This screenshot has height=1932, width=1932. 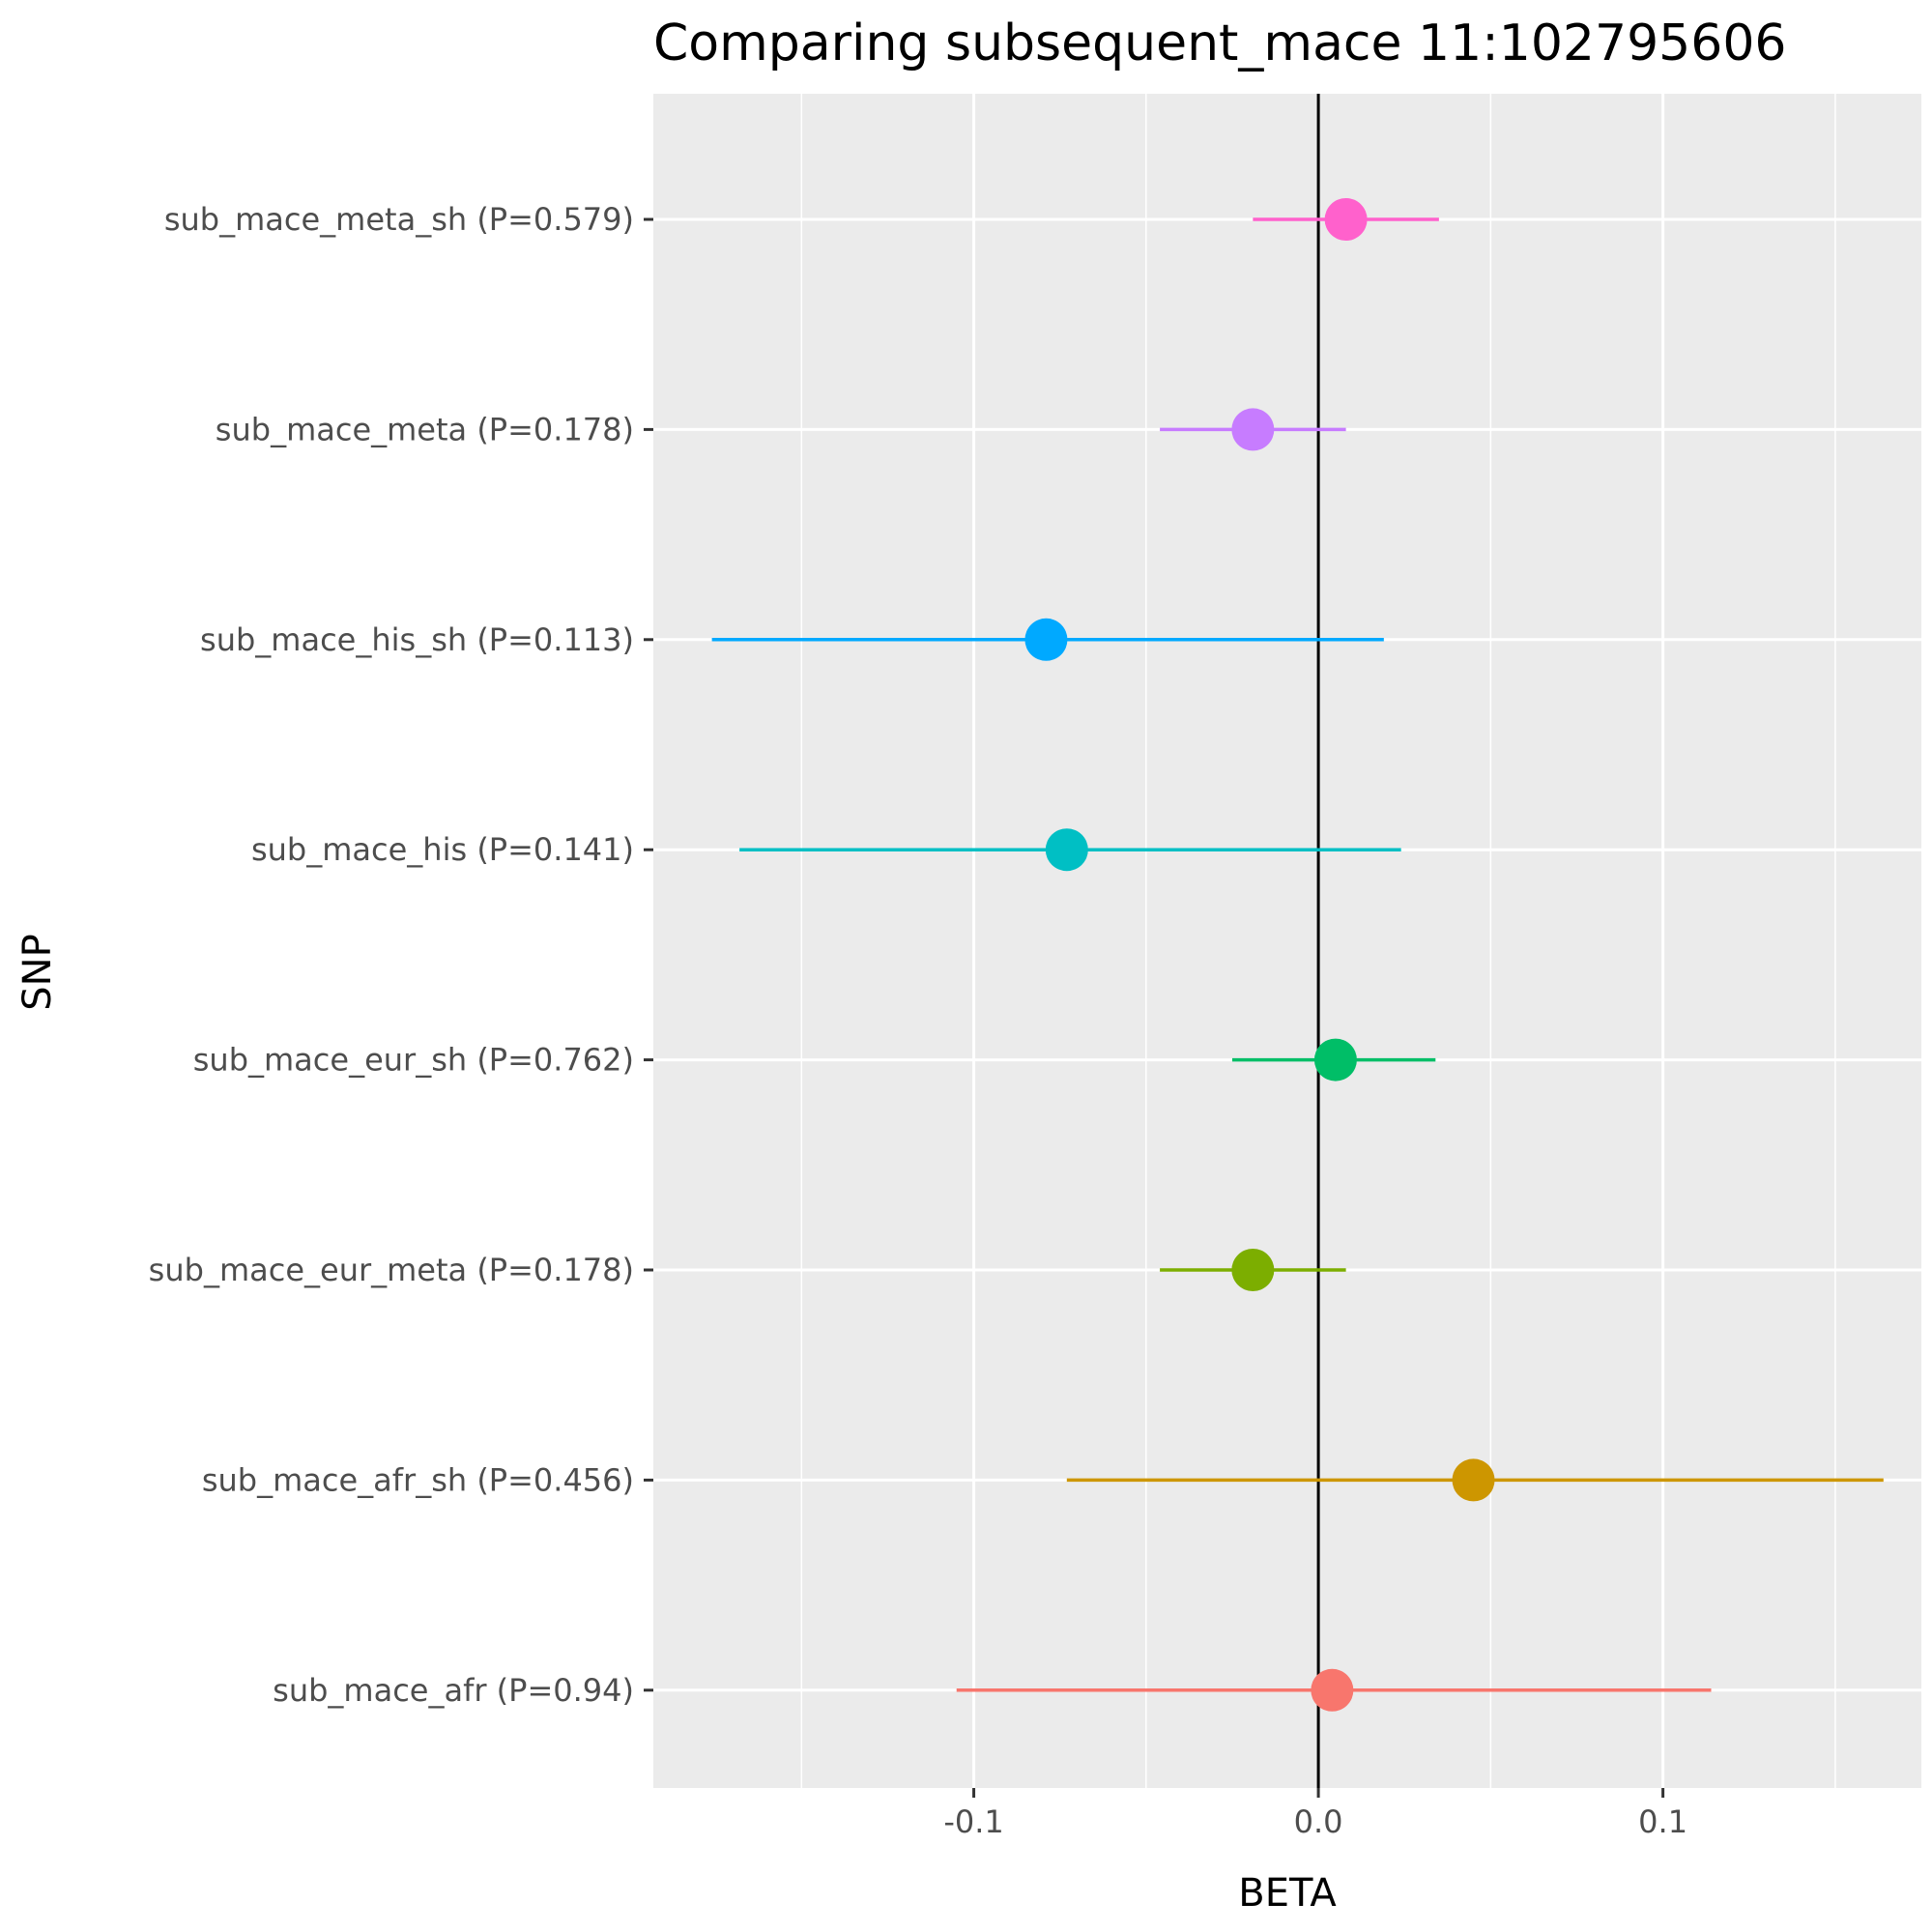 I want to click on y-tick-label: sub_mace_meta_sh (P=0.579), so click(x=399, y=219).